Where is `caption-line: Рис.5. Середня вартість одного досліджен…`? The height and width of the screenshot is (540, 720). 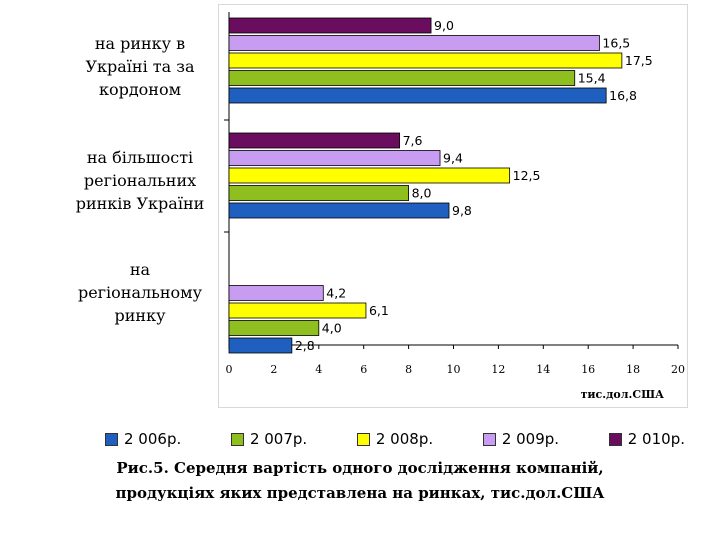 caption-line: Рис.5. Середня вартість одного досліджен… is located at coordinates (360, 468).